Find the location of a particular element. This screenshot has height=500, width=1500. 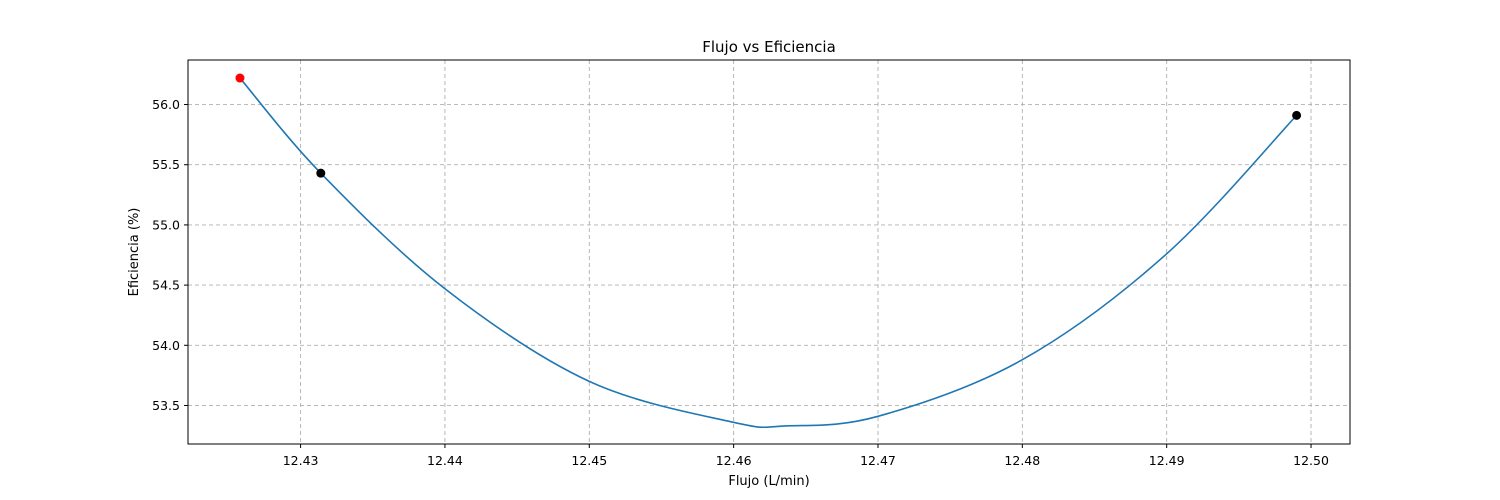

x-axis-ticks: 12.43 12.44 12.45 12.46 12.47 12.48 12.49 12.50 is located at coordinates (806, 456).